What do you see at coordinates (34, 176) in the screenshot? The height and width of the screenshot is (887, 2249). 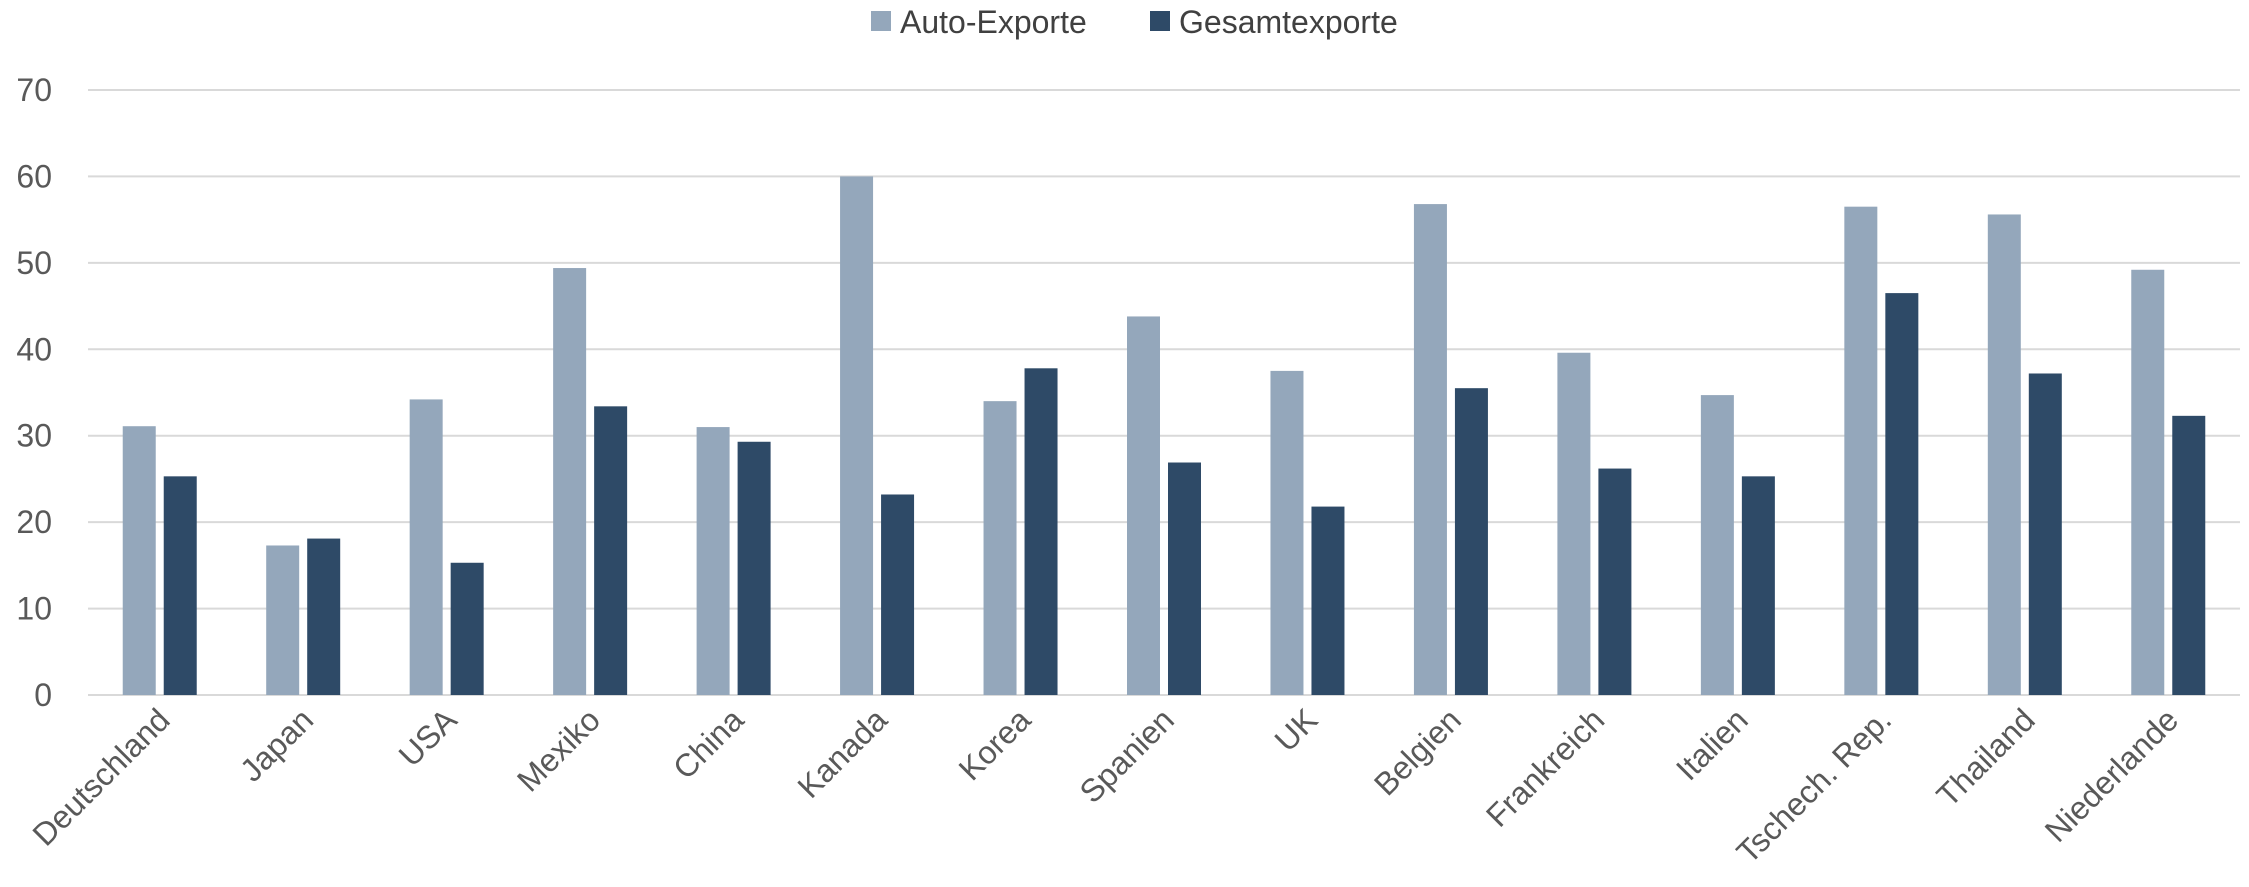 I see `y-tick-label-60: 60` at bounding box center [34, 176].